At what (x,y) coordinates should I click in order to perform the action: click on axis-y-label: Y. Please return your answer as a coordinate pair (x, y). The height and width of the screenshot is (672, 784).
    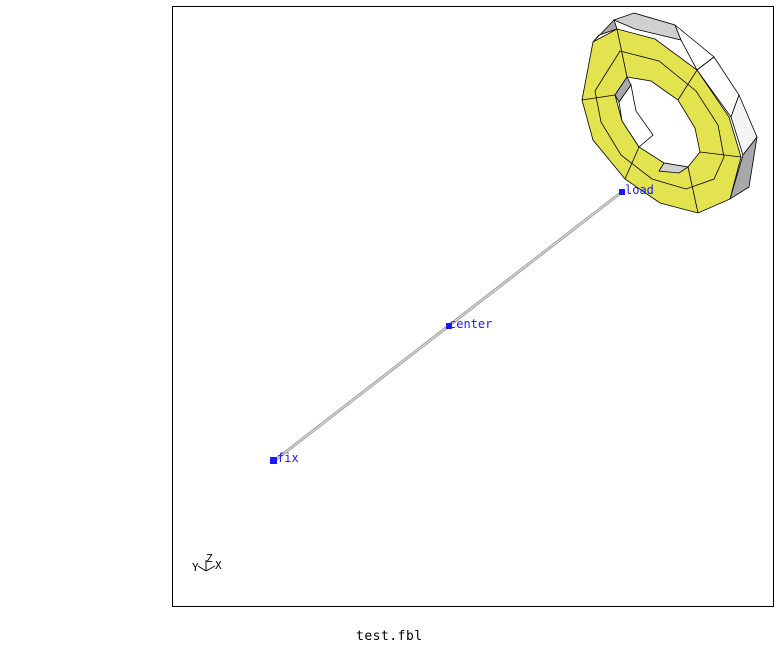
    Looking at the image, I should click on (195, 567).